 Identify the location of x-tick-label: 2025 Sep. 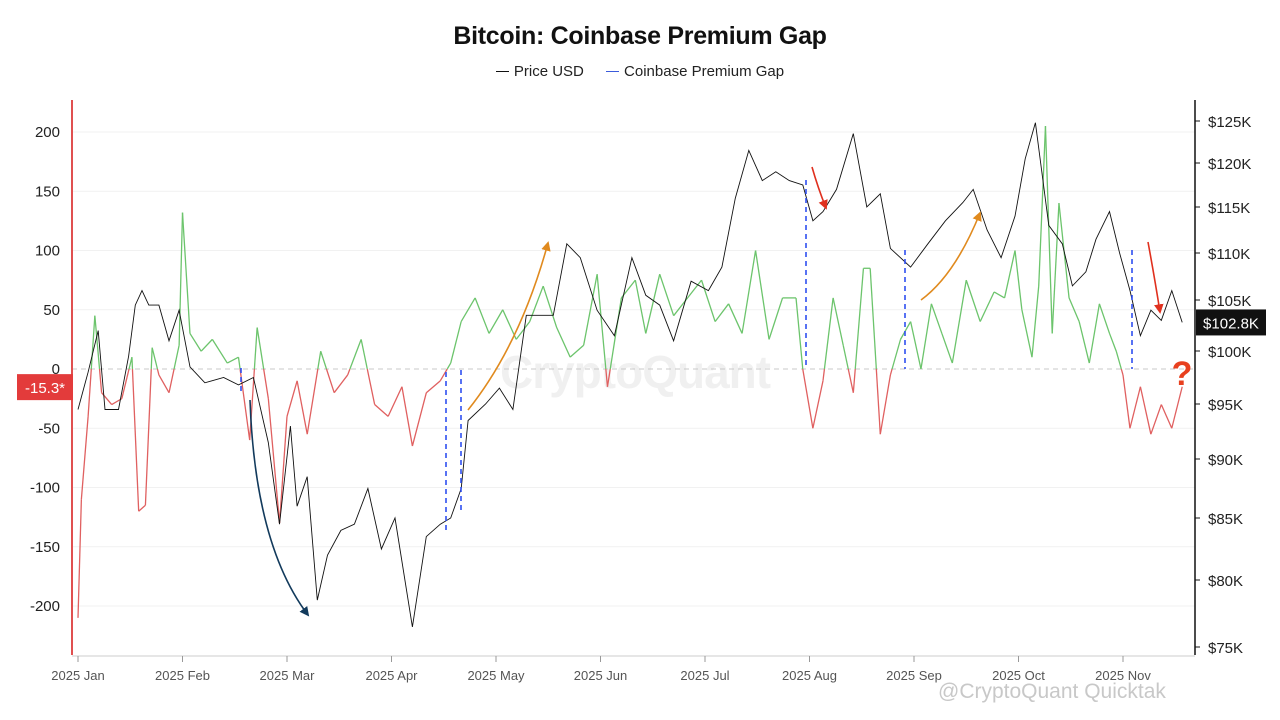
(914, 675).